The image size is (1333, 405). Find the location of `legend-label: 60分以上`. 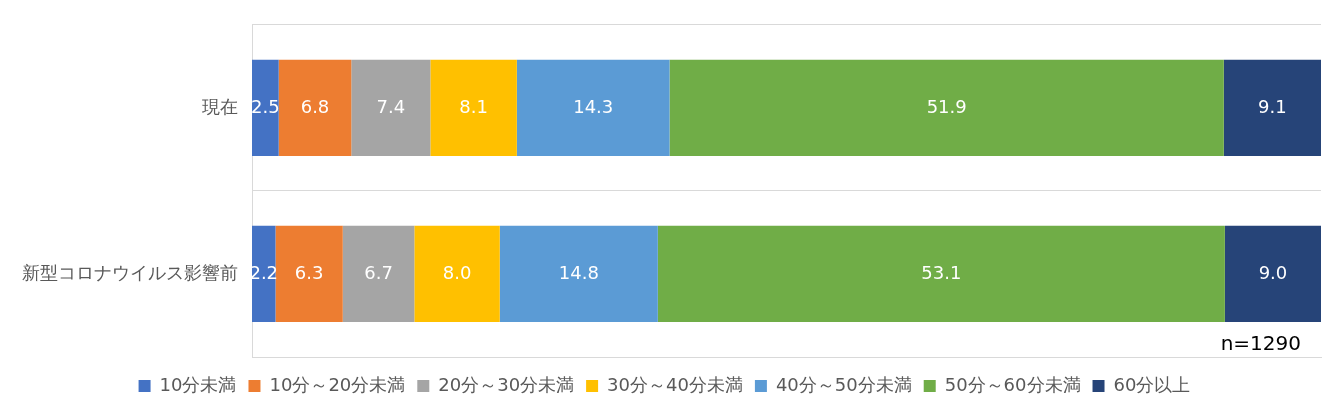

legend-label: 60分以上 is located at coordinates (1152, 384).